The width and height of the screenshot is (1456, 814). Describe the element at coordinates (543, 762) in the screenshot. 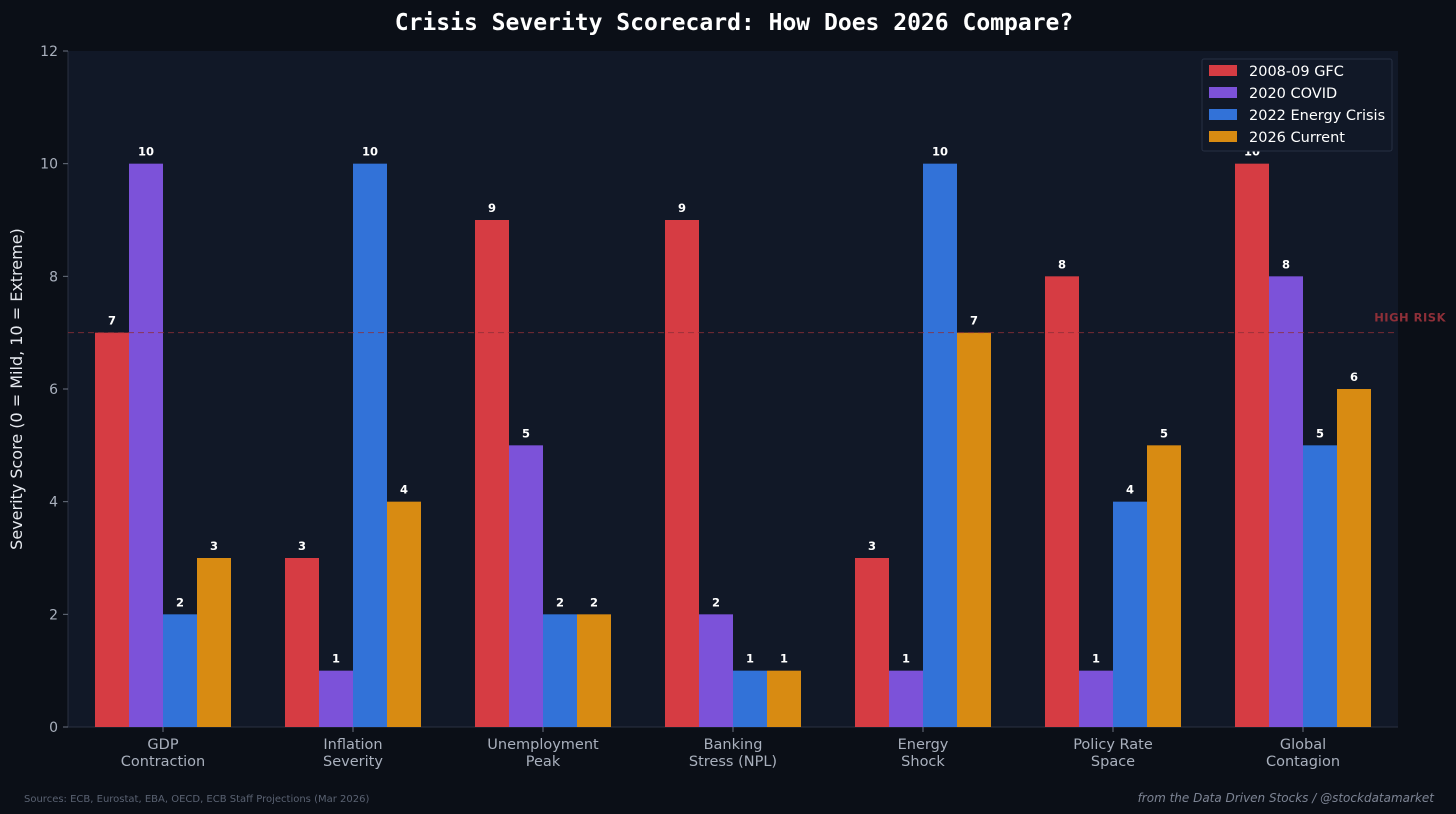

I see `x-tick-label: Peak` at that location.